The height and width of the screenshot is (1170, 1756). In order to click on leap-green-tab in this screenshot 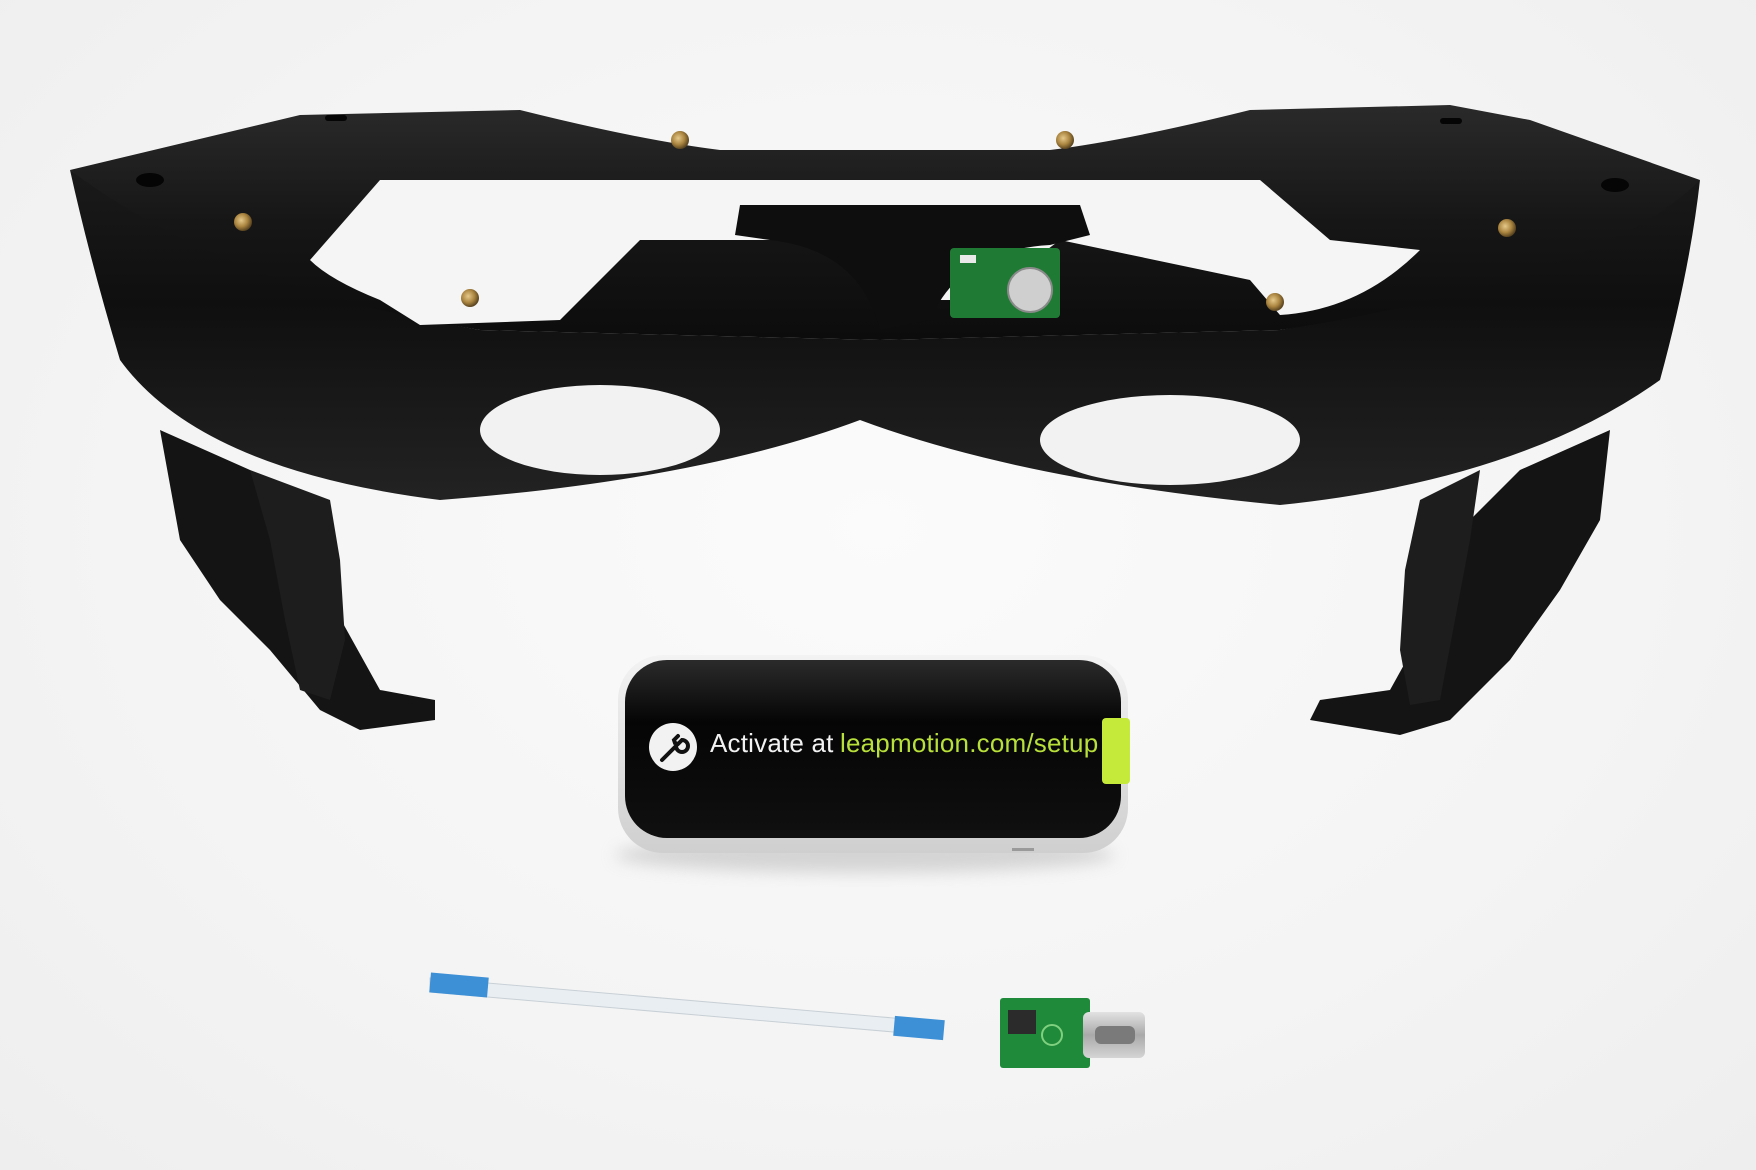, I will do `click(1116, 751)`.